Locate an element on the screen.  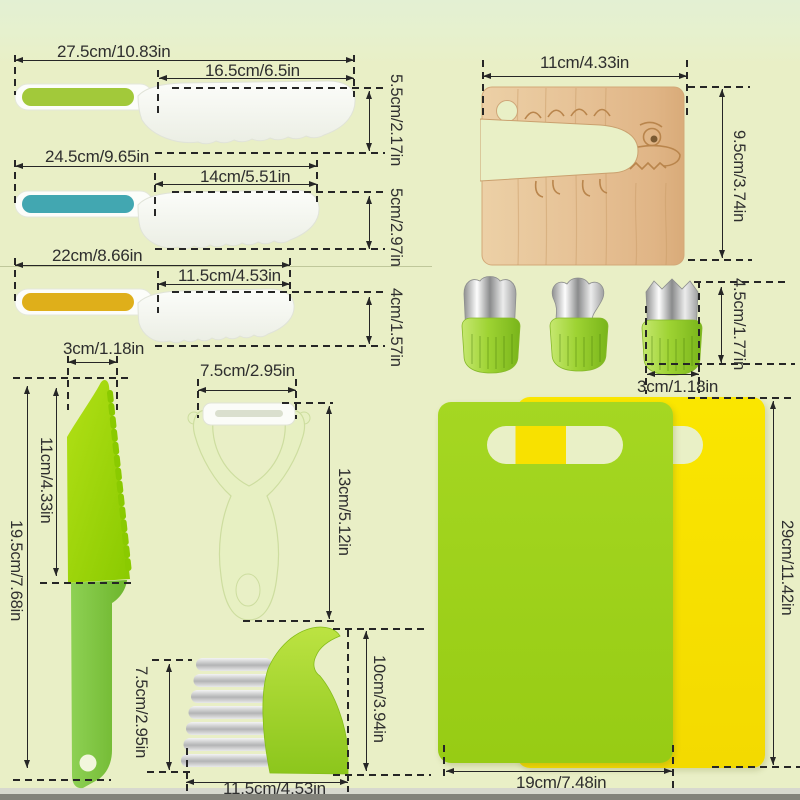
floor-edge-dark is located at coordinates (400, 797).